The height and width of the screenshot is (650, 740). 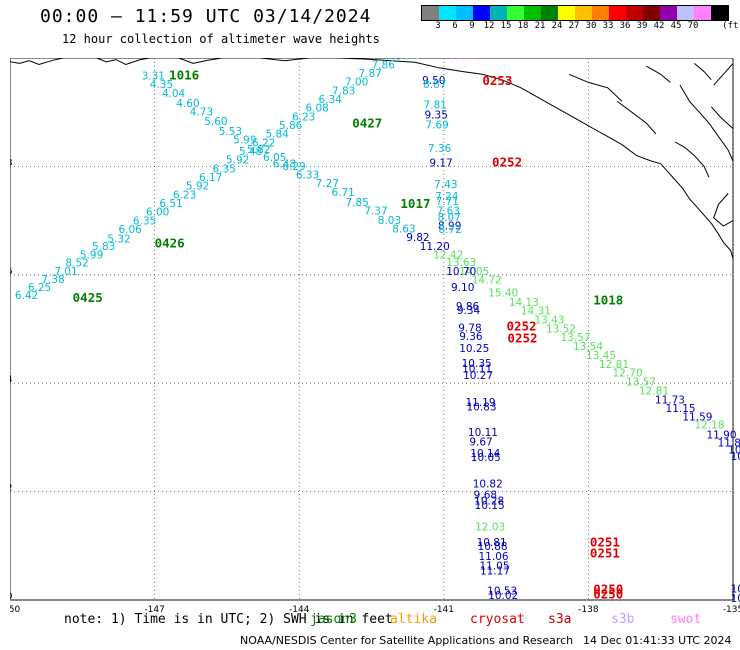 What do you see at coordinates (561, 329) in the screenshot?
I see `wave-height-value: 13.52` at bounding box center [561, 329].